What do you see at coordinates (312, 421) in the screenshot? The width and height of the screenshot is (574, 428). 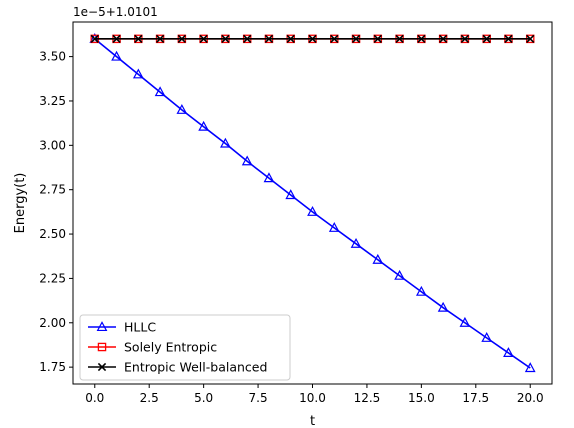 I see `x-axis-label: t` at bounding box center [312, 421].